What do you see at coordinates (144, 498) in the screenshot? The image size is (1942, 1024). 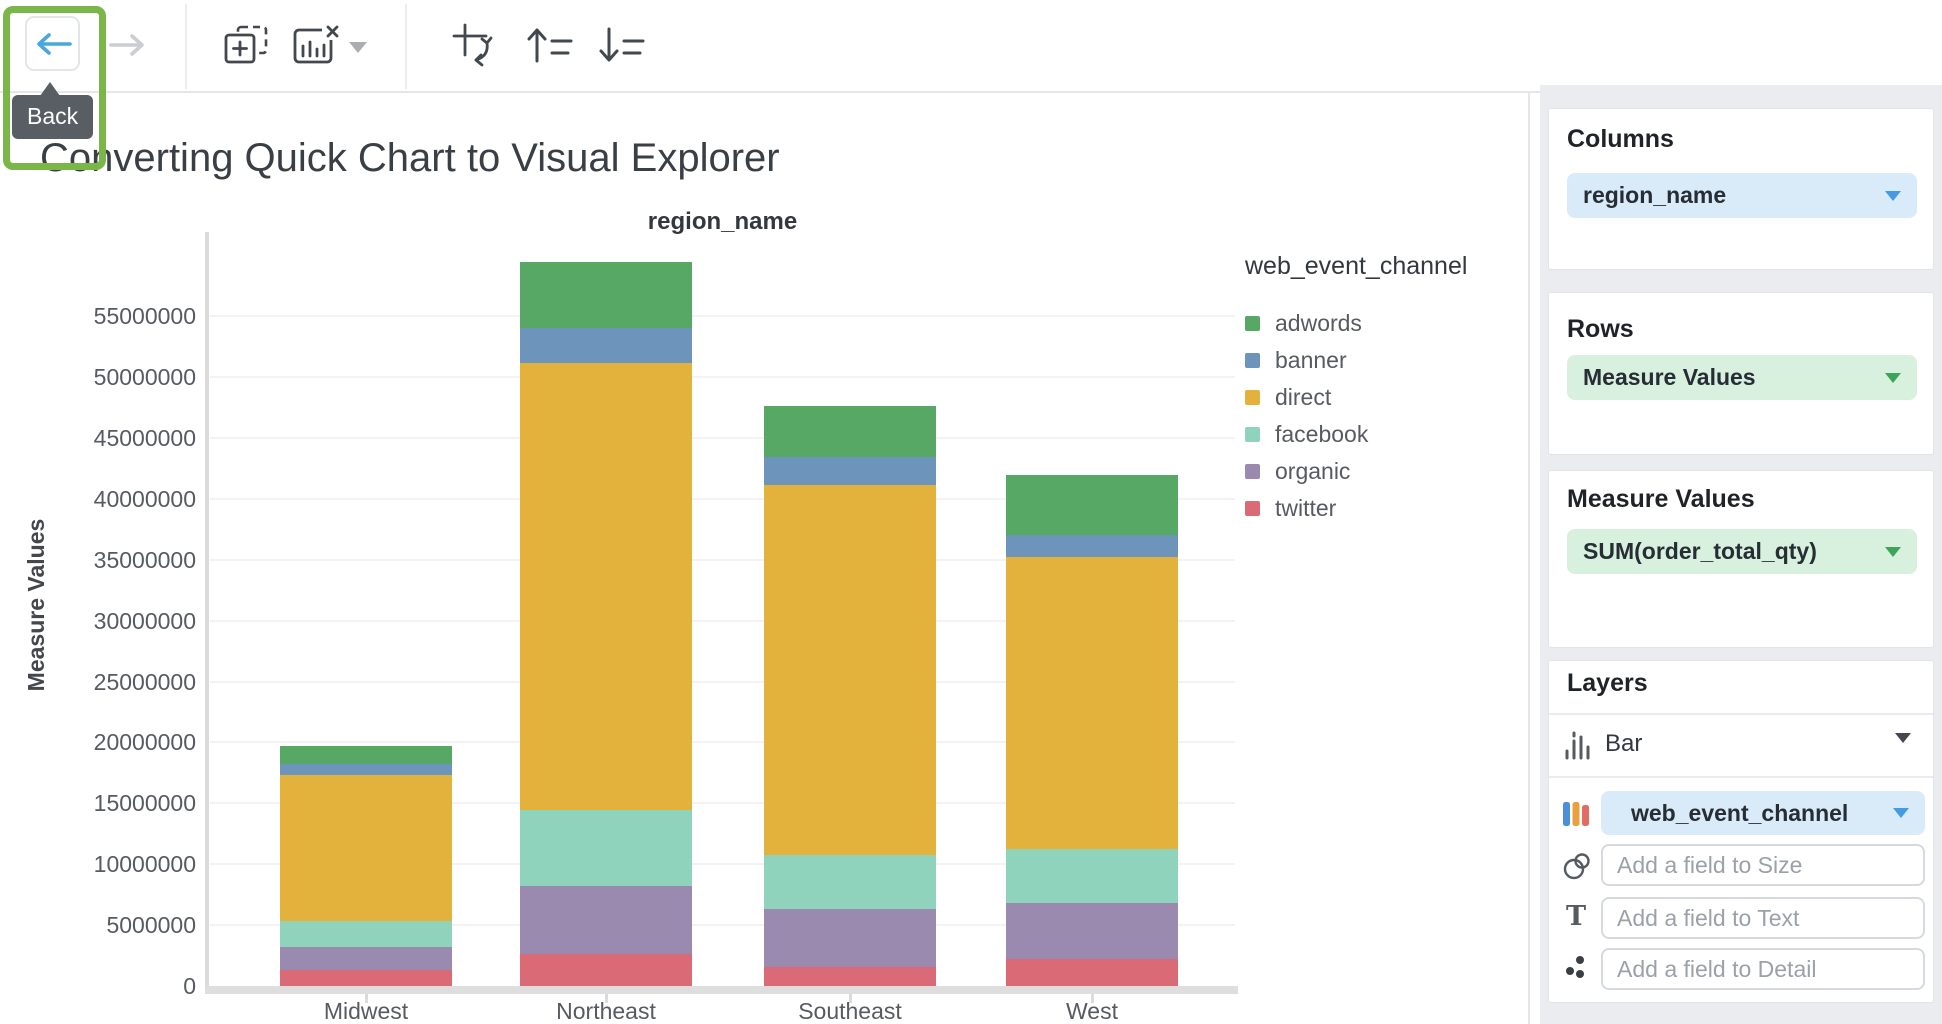 I see `y-tick-label: 40000000` at bounding box center [144, 498].